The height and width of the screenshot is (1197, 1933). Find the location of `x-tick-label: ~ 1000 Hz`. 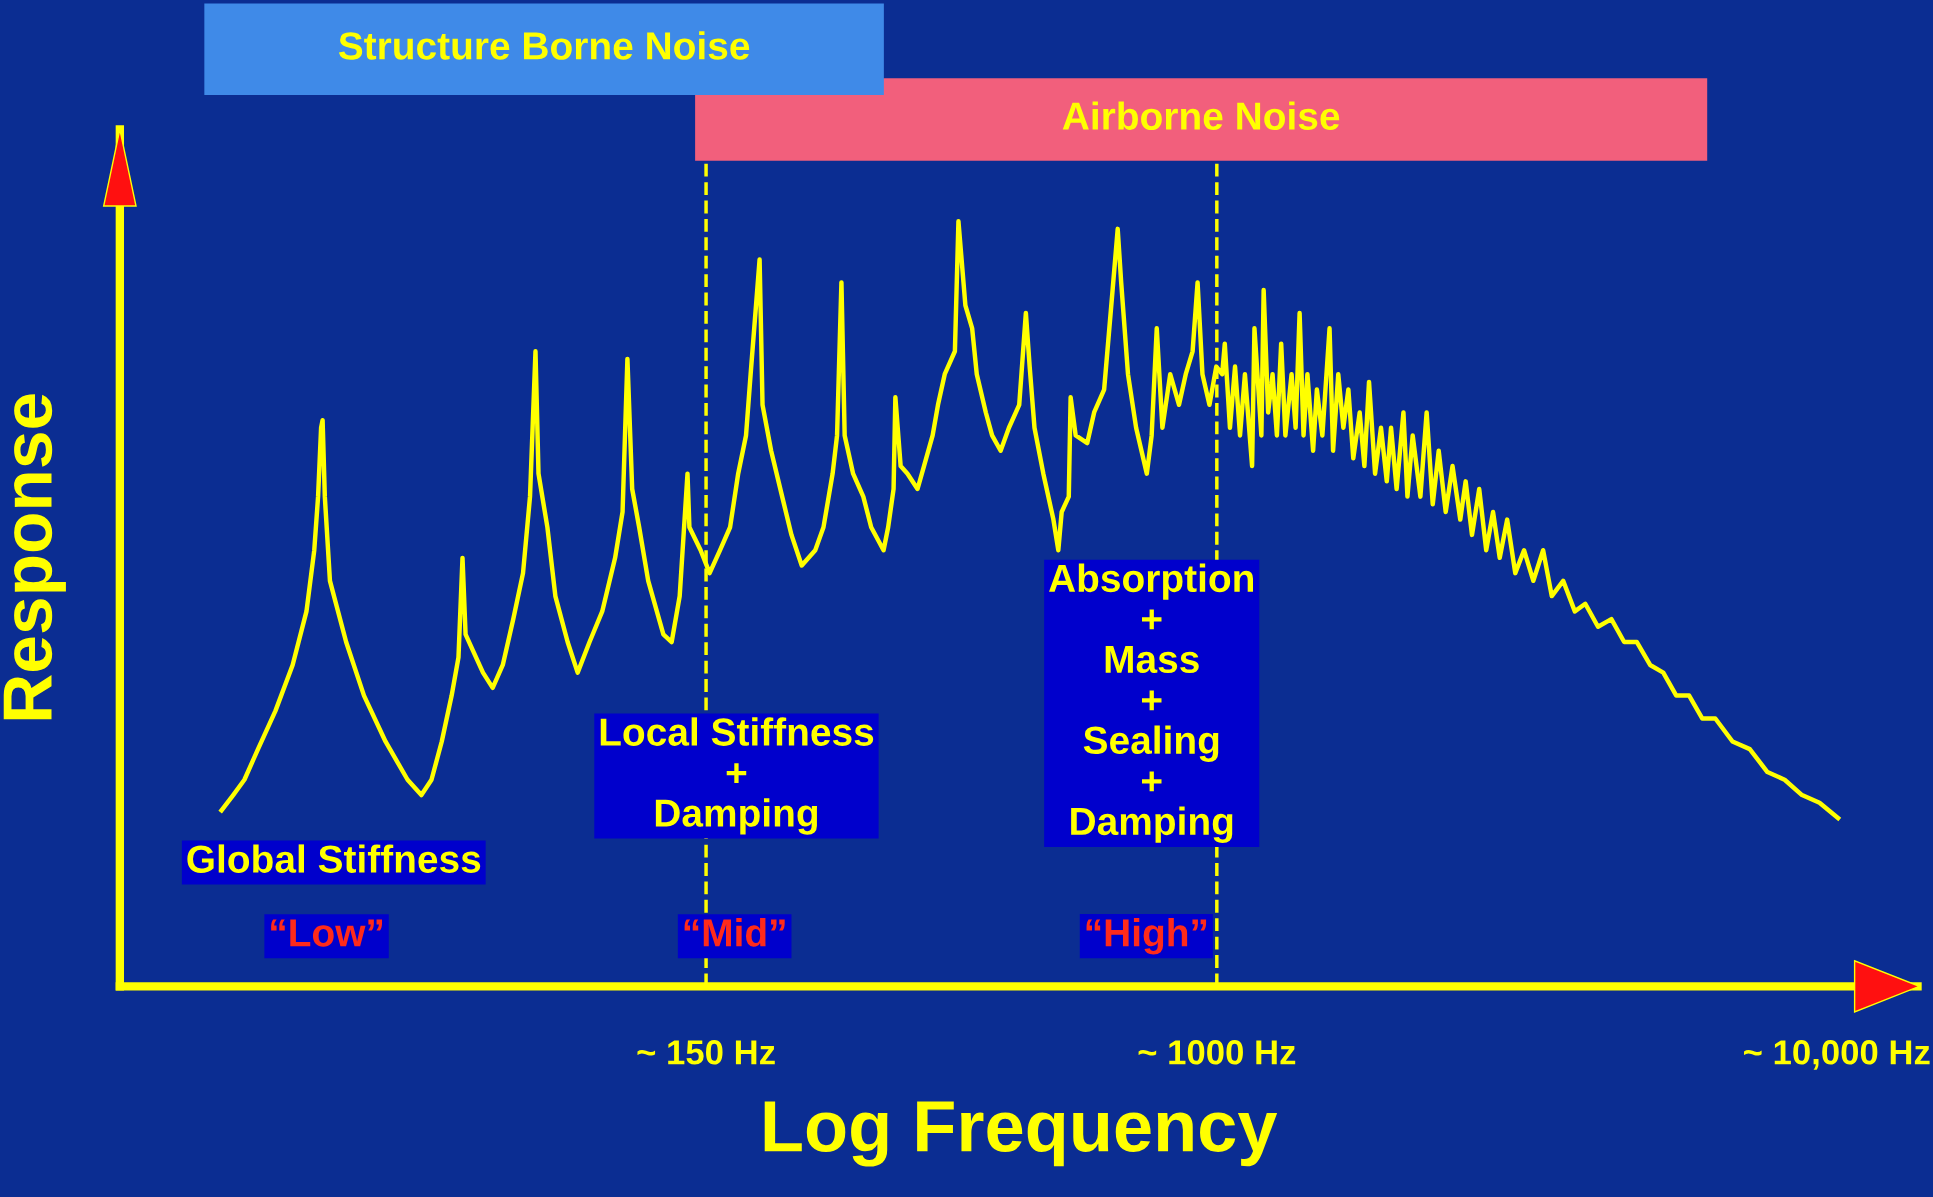

x-tick-label: ~ 1000 Hz is located at coordinates (1217, 1052).